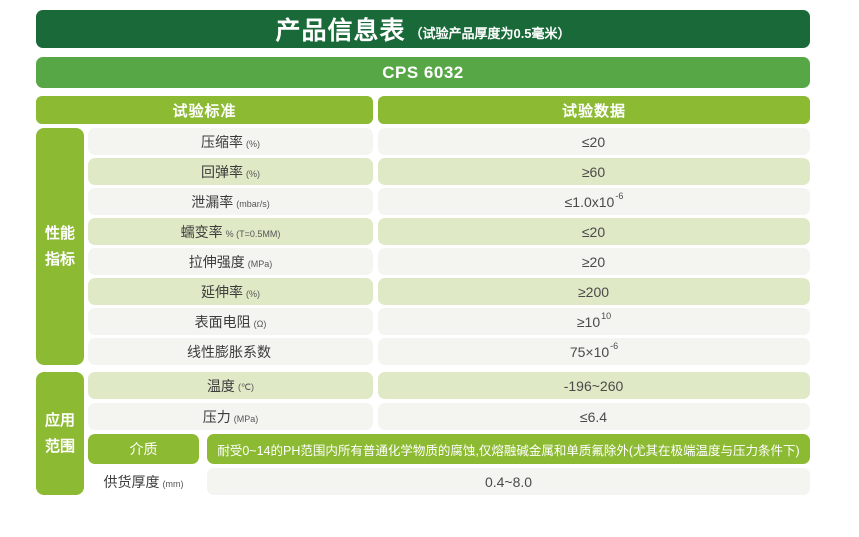 The width and height of the screenshot is (859, 537). What do you see at coordinates (60, 433) in the screenshot?
I see `section-label-application: 应用 范围` at bounding box center [60, 433].